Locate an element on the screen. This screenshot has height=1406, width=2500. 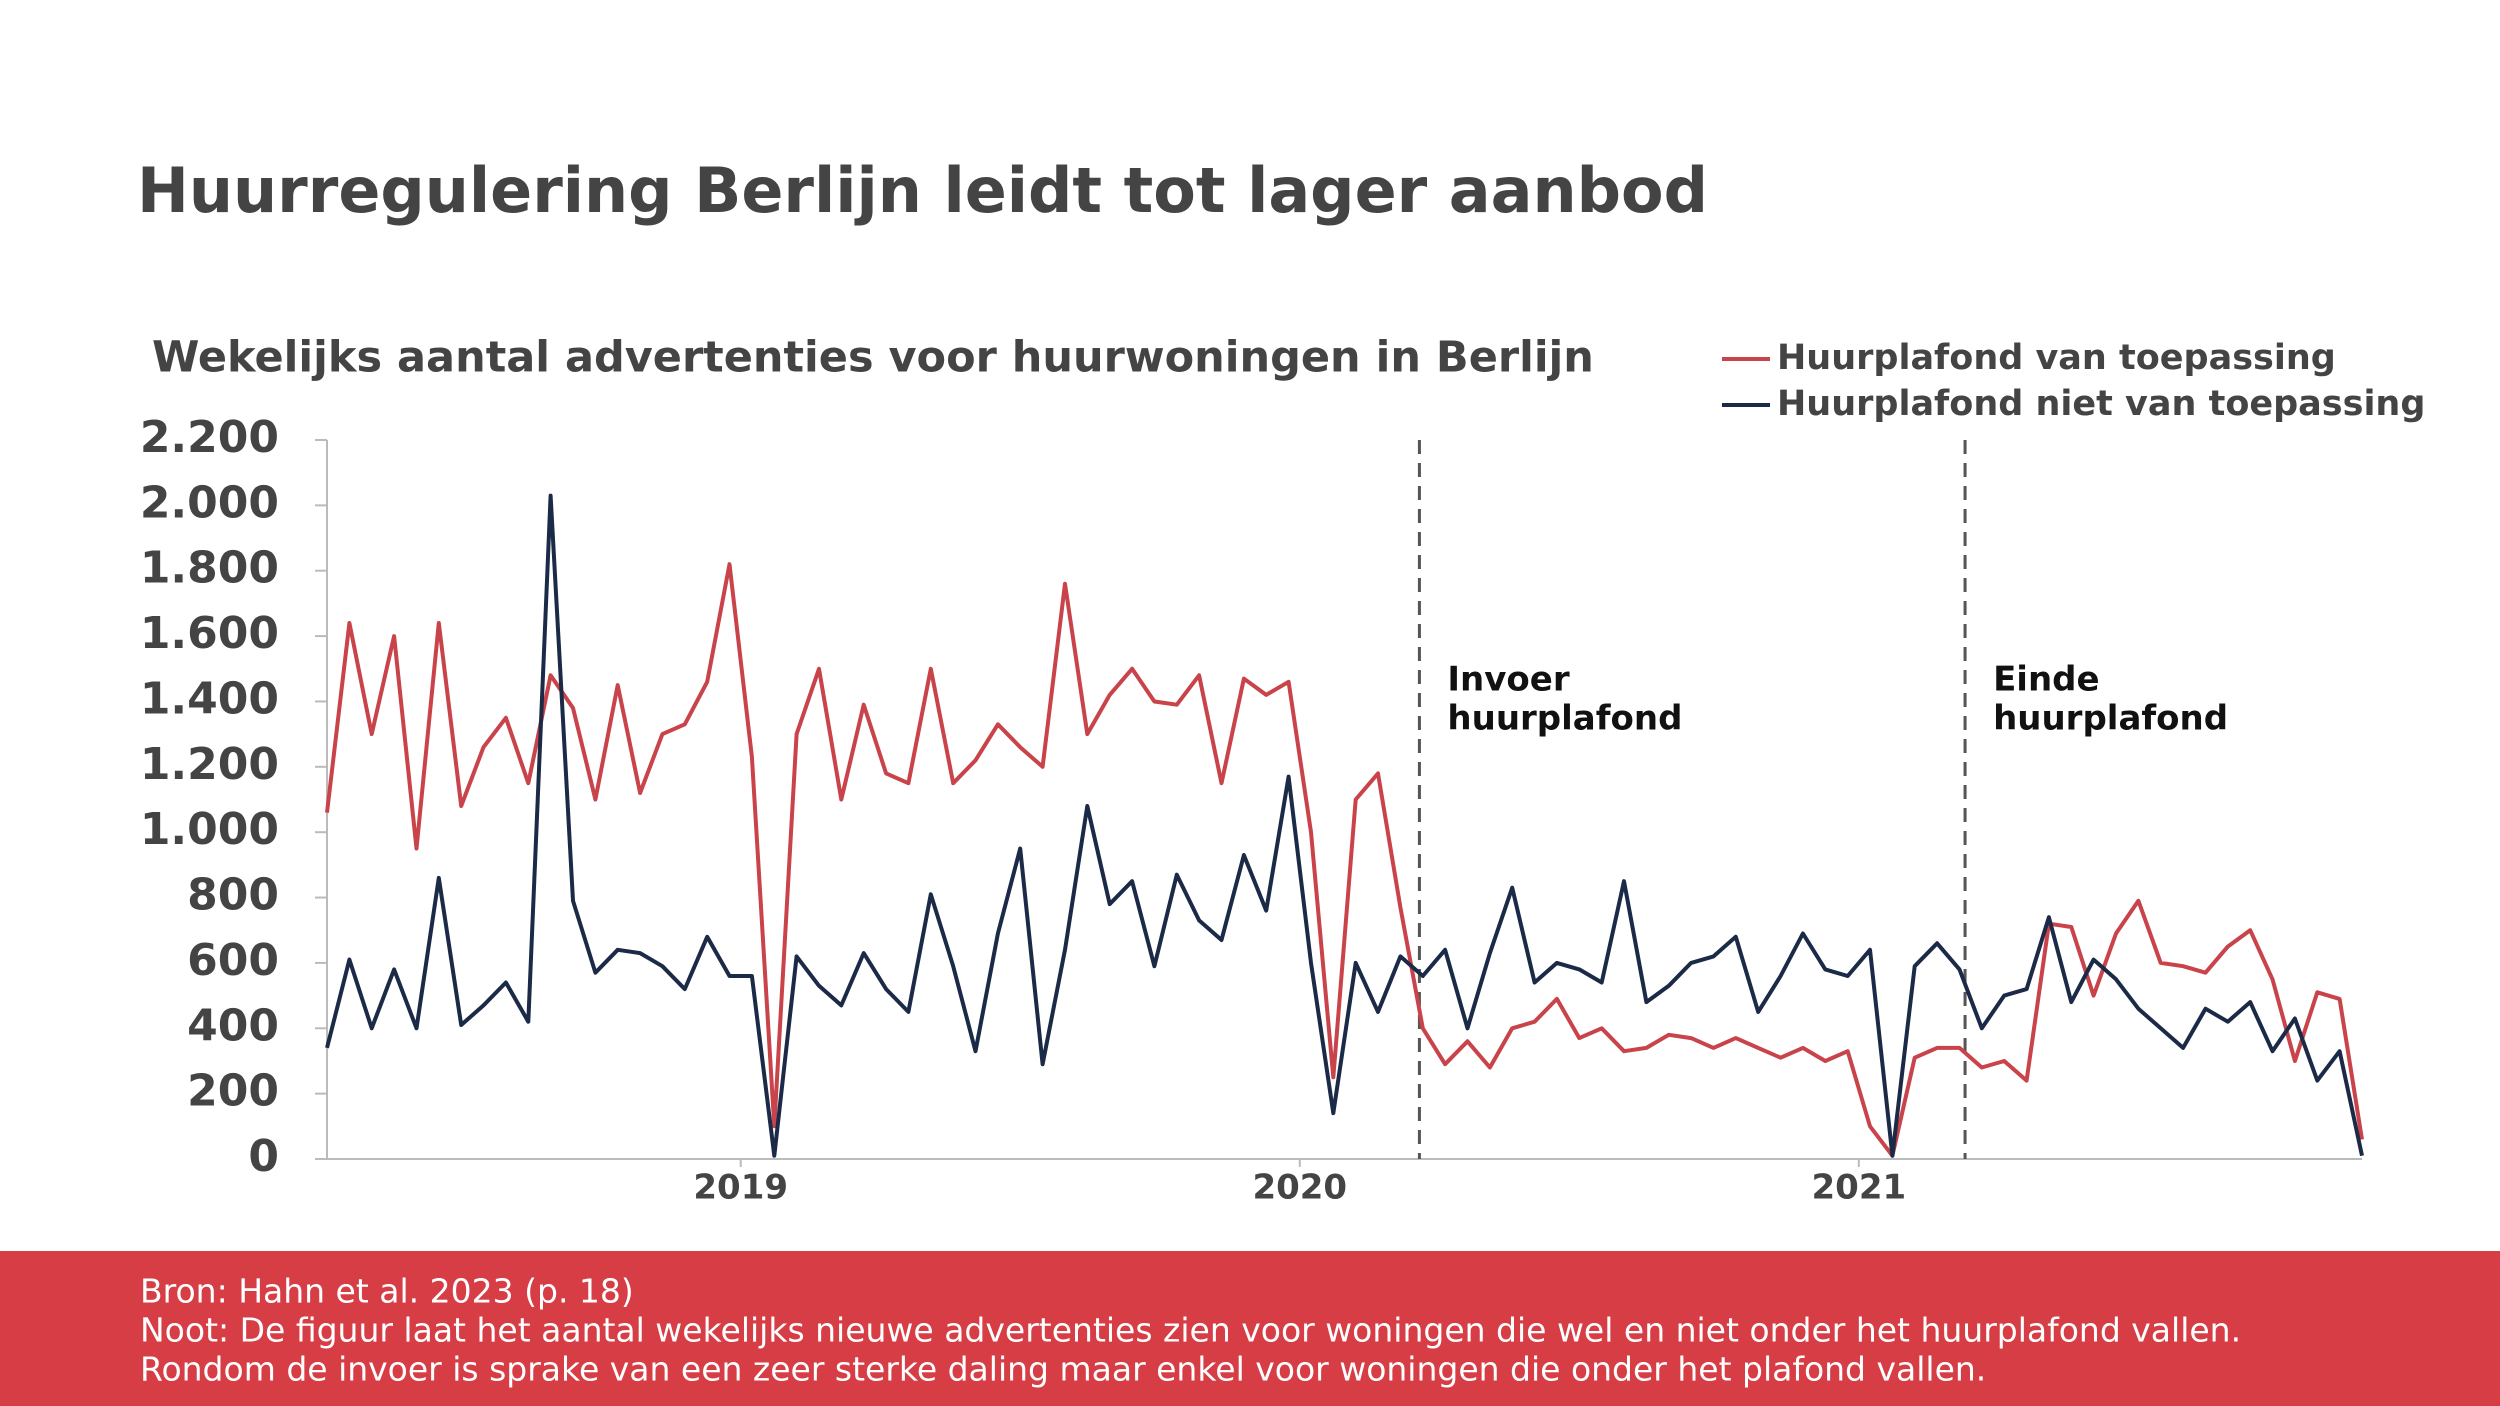
y-tick-label: 0 is located at coordinates (263, 1156).